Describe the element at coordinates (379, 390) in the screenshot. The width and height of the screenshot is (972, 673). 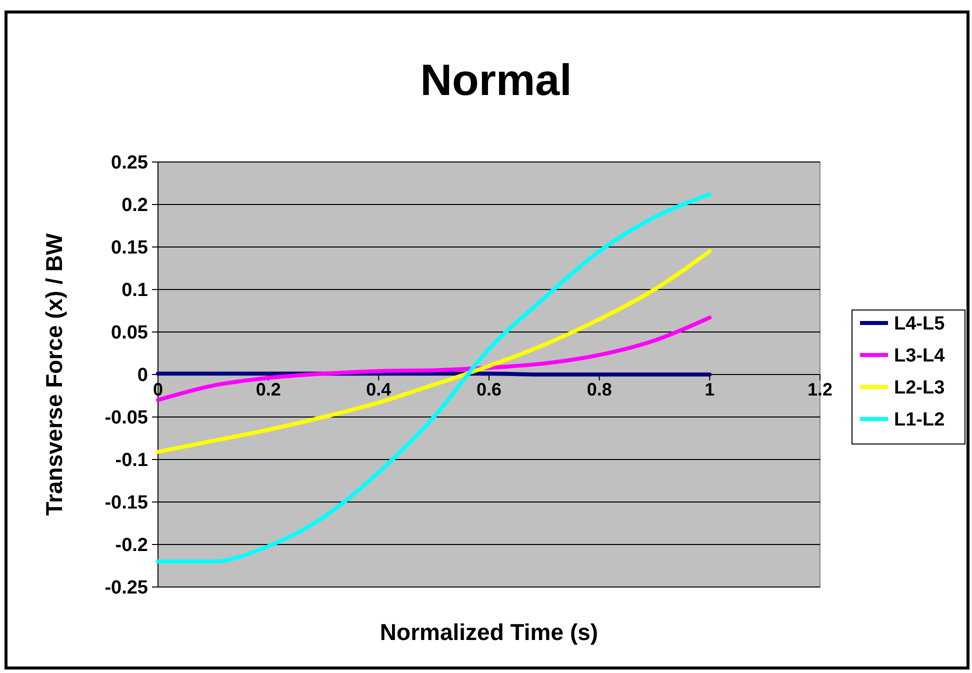
I see `x-tick-label: 0.4` at that location.